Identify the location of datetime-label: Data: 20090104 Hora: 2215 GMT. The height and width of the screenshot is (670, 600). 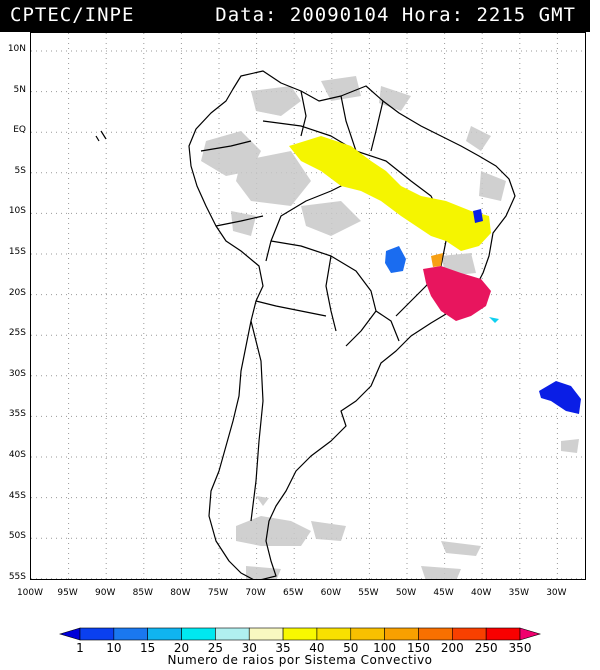
(395, 15).